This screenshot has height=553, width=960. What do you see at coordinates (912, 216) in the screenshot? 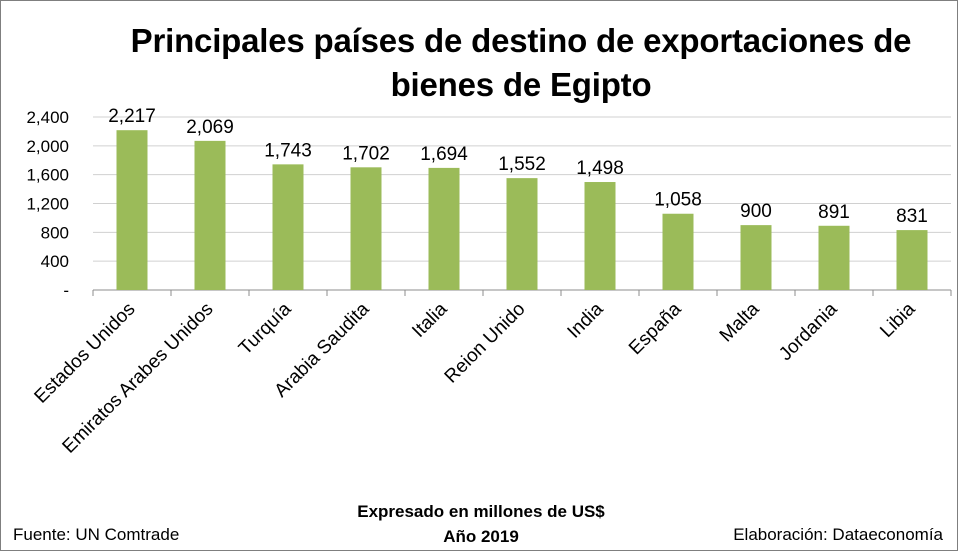
I see `data-label: 831` at bounding box center [912, 216].